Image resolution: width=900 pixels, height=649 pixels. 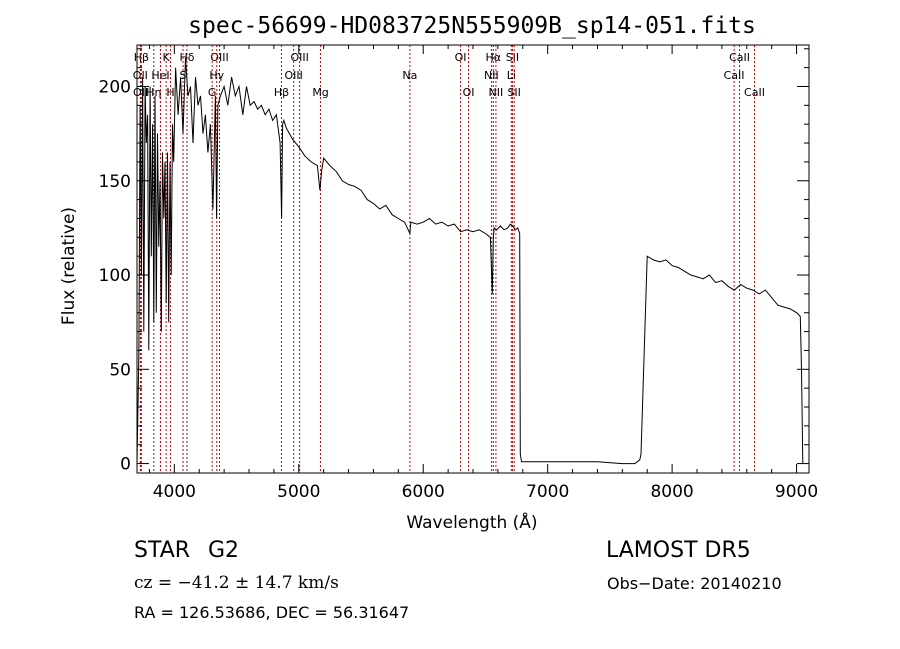 I want to click on emission-line-label: H, so click(x=170, y=92).